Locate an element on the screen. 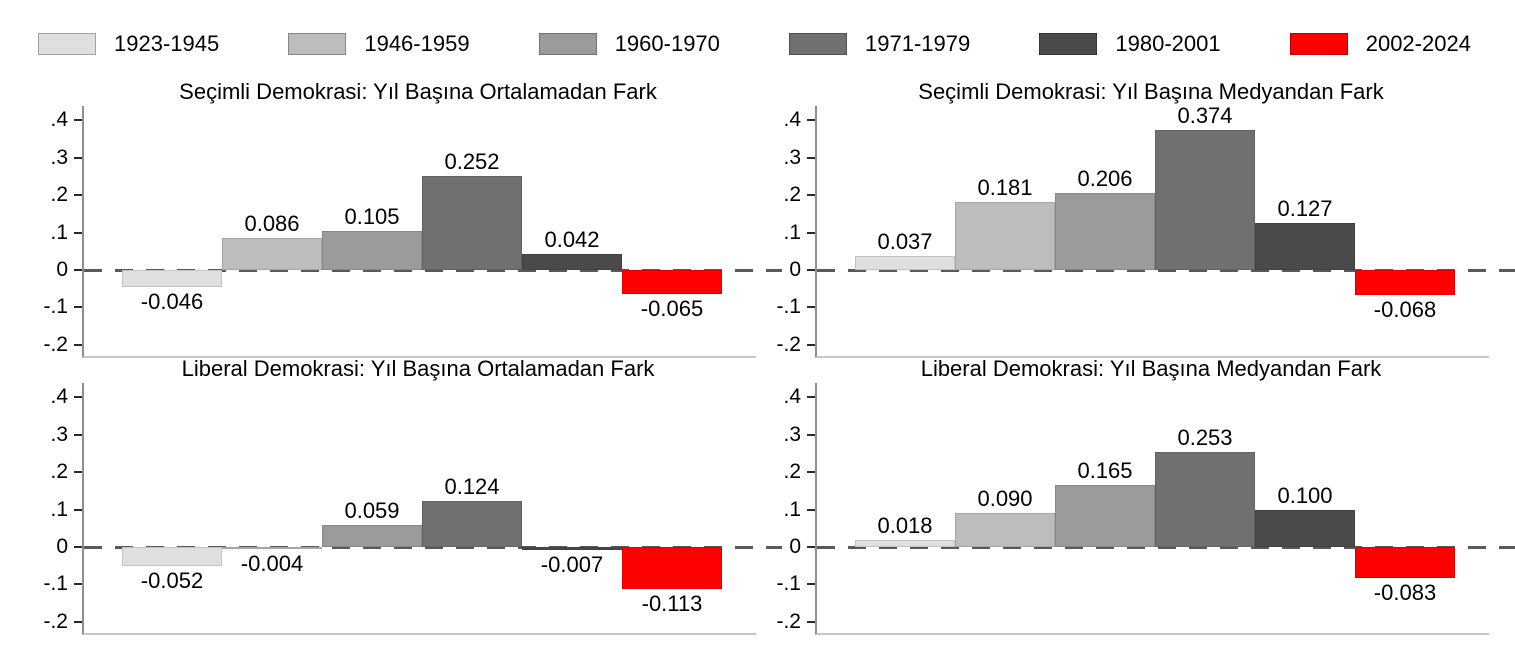  legend-label: 1980-2001 is located at coordinates (1168, 43).